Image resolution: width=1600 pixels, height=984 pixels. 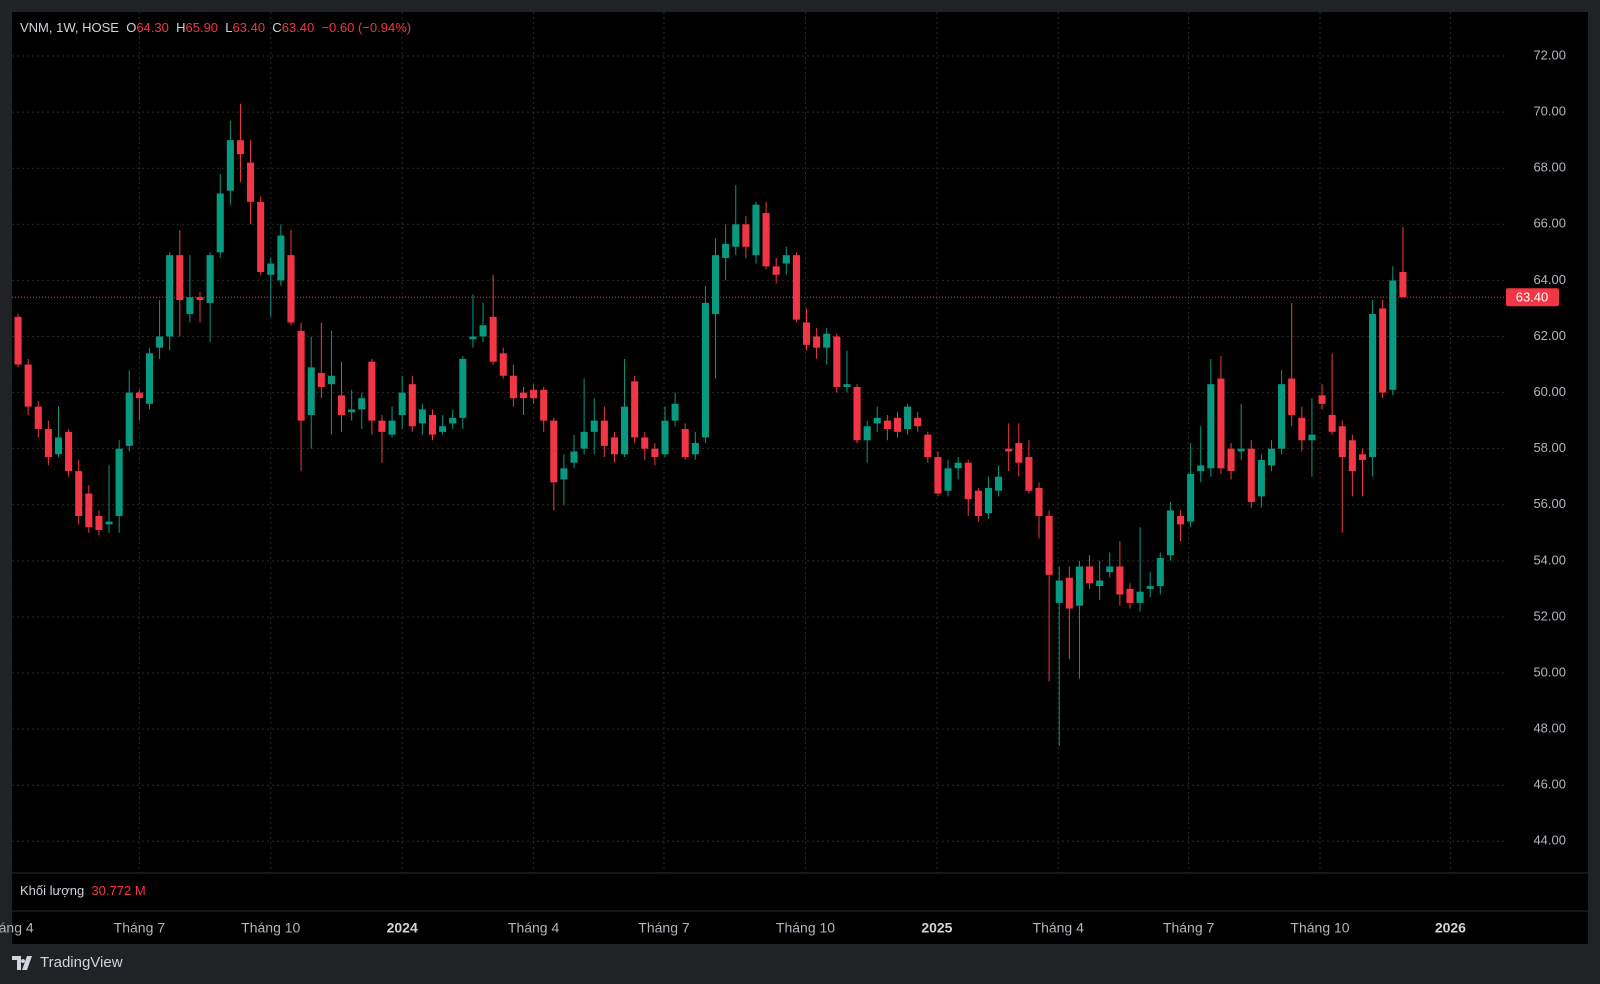 I want to click on open-label: O, so click(x=131, y=27).